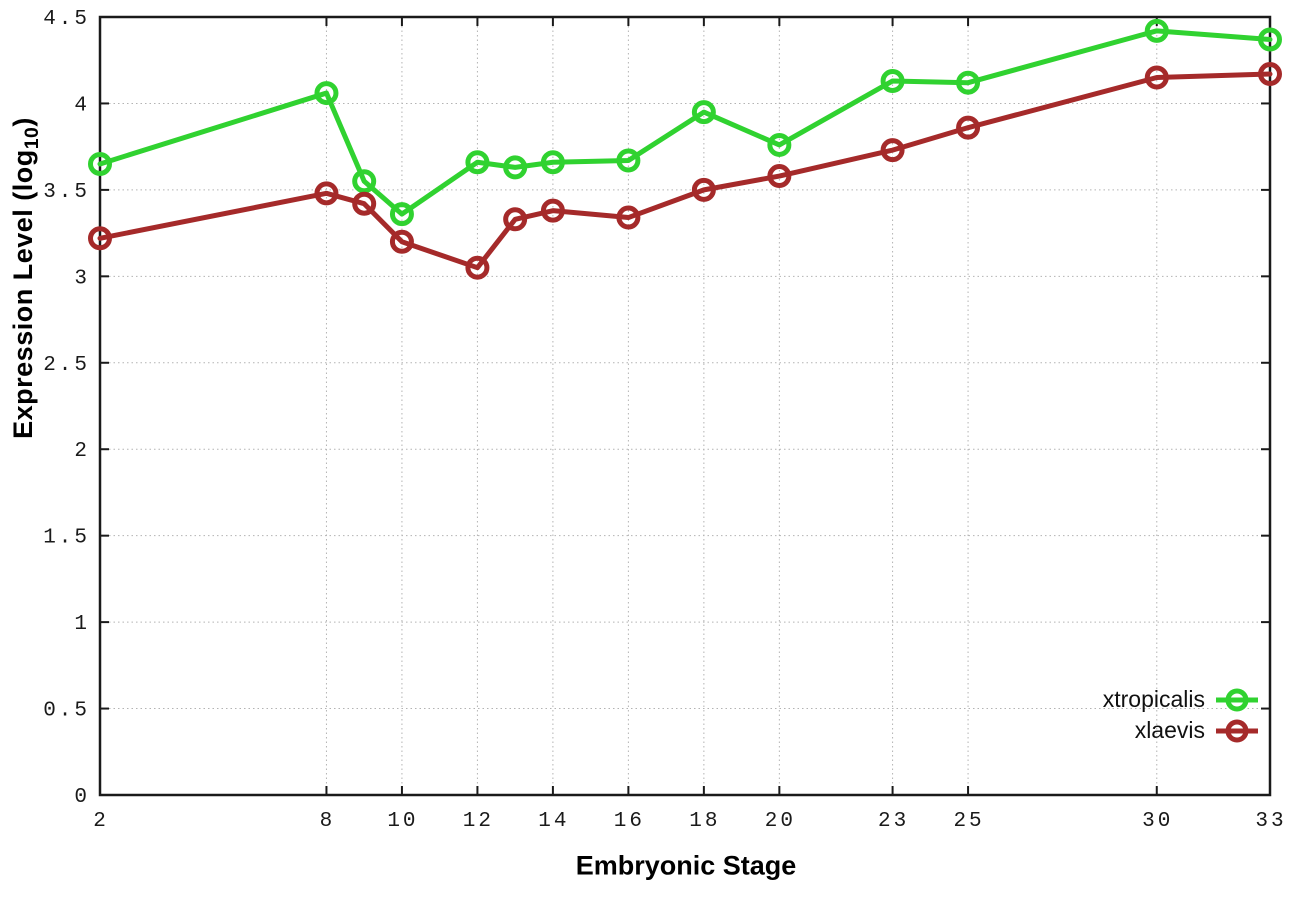  I want to click on legend-label: xlaevis, so click(1169, 730).